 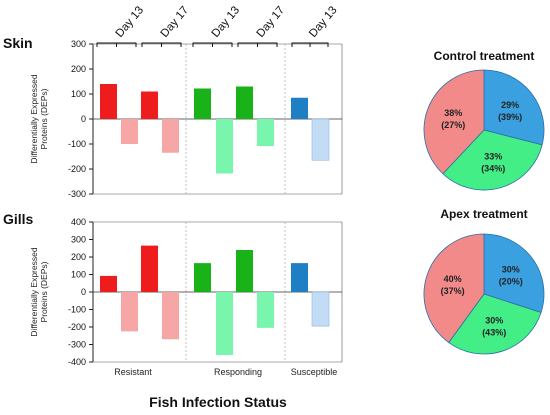 I want to click on y-tick-label: 400, so click(x=78, y=222).